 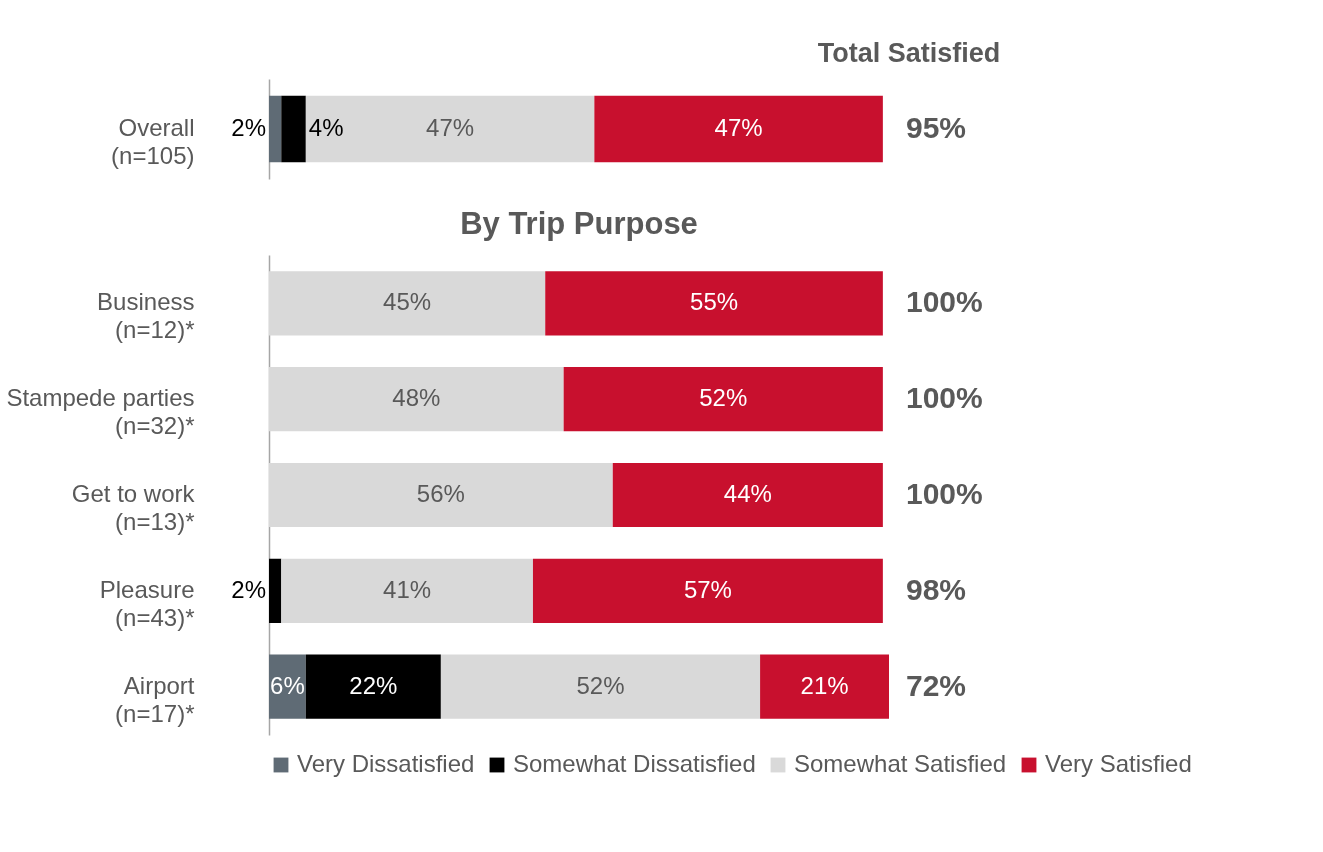 I want to click on legend-label: Very Dissatisfied, so click(x=386, y=763).